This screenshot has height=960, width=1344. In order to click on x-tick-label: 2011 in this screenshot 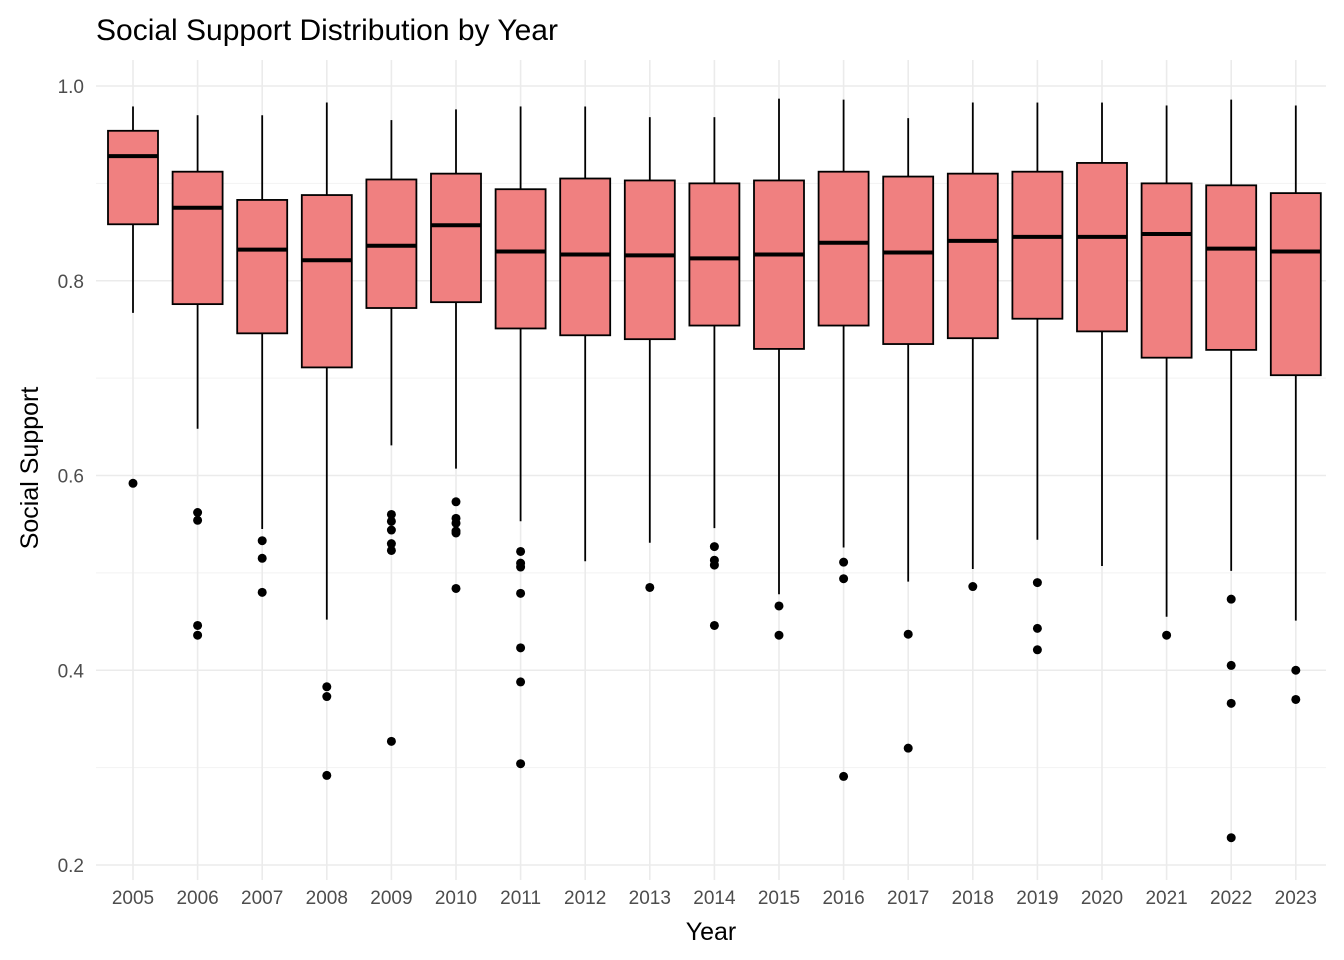, I will do `click(520, 898)`.